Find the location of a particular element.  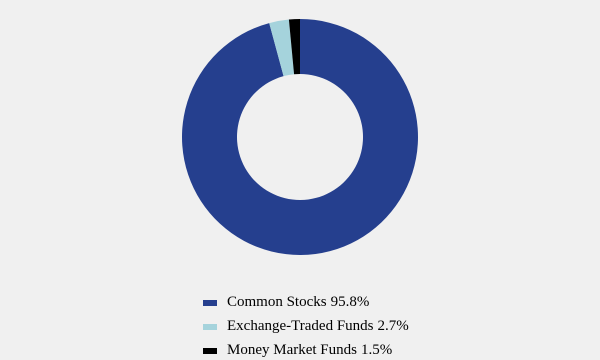

legend-label: Money Market Funds 1.5% is located at coordinates (309, 350).